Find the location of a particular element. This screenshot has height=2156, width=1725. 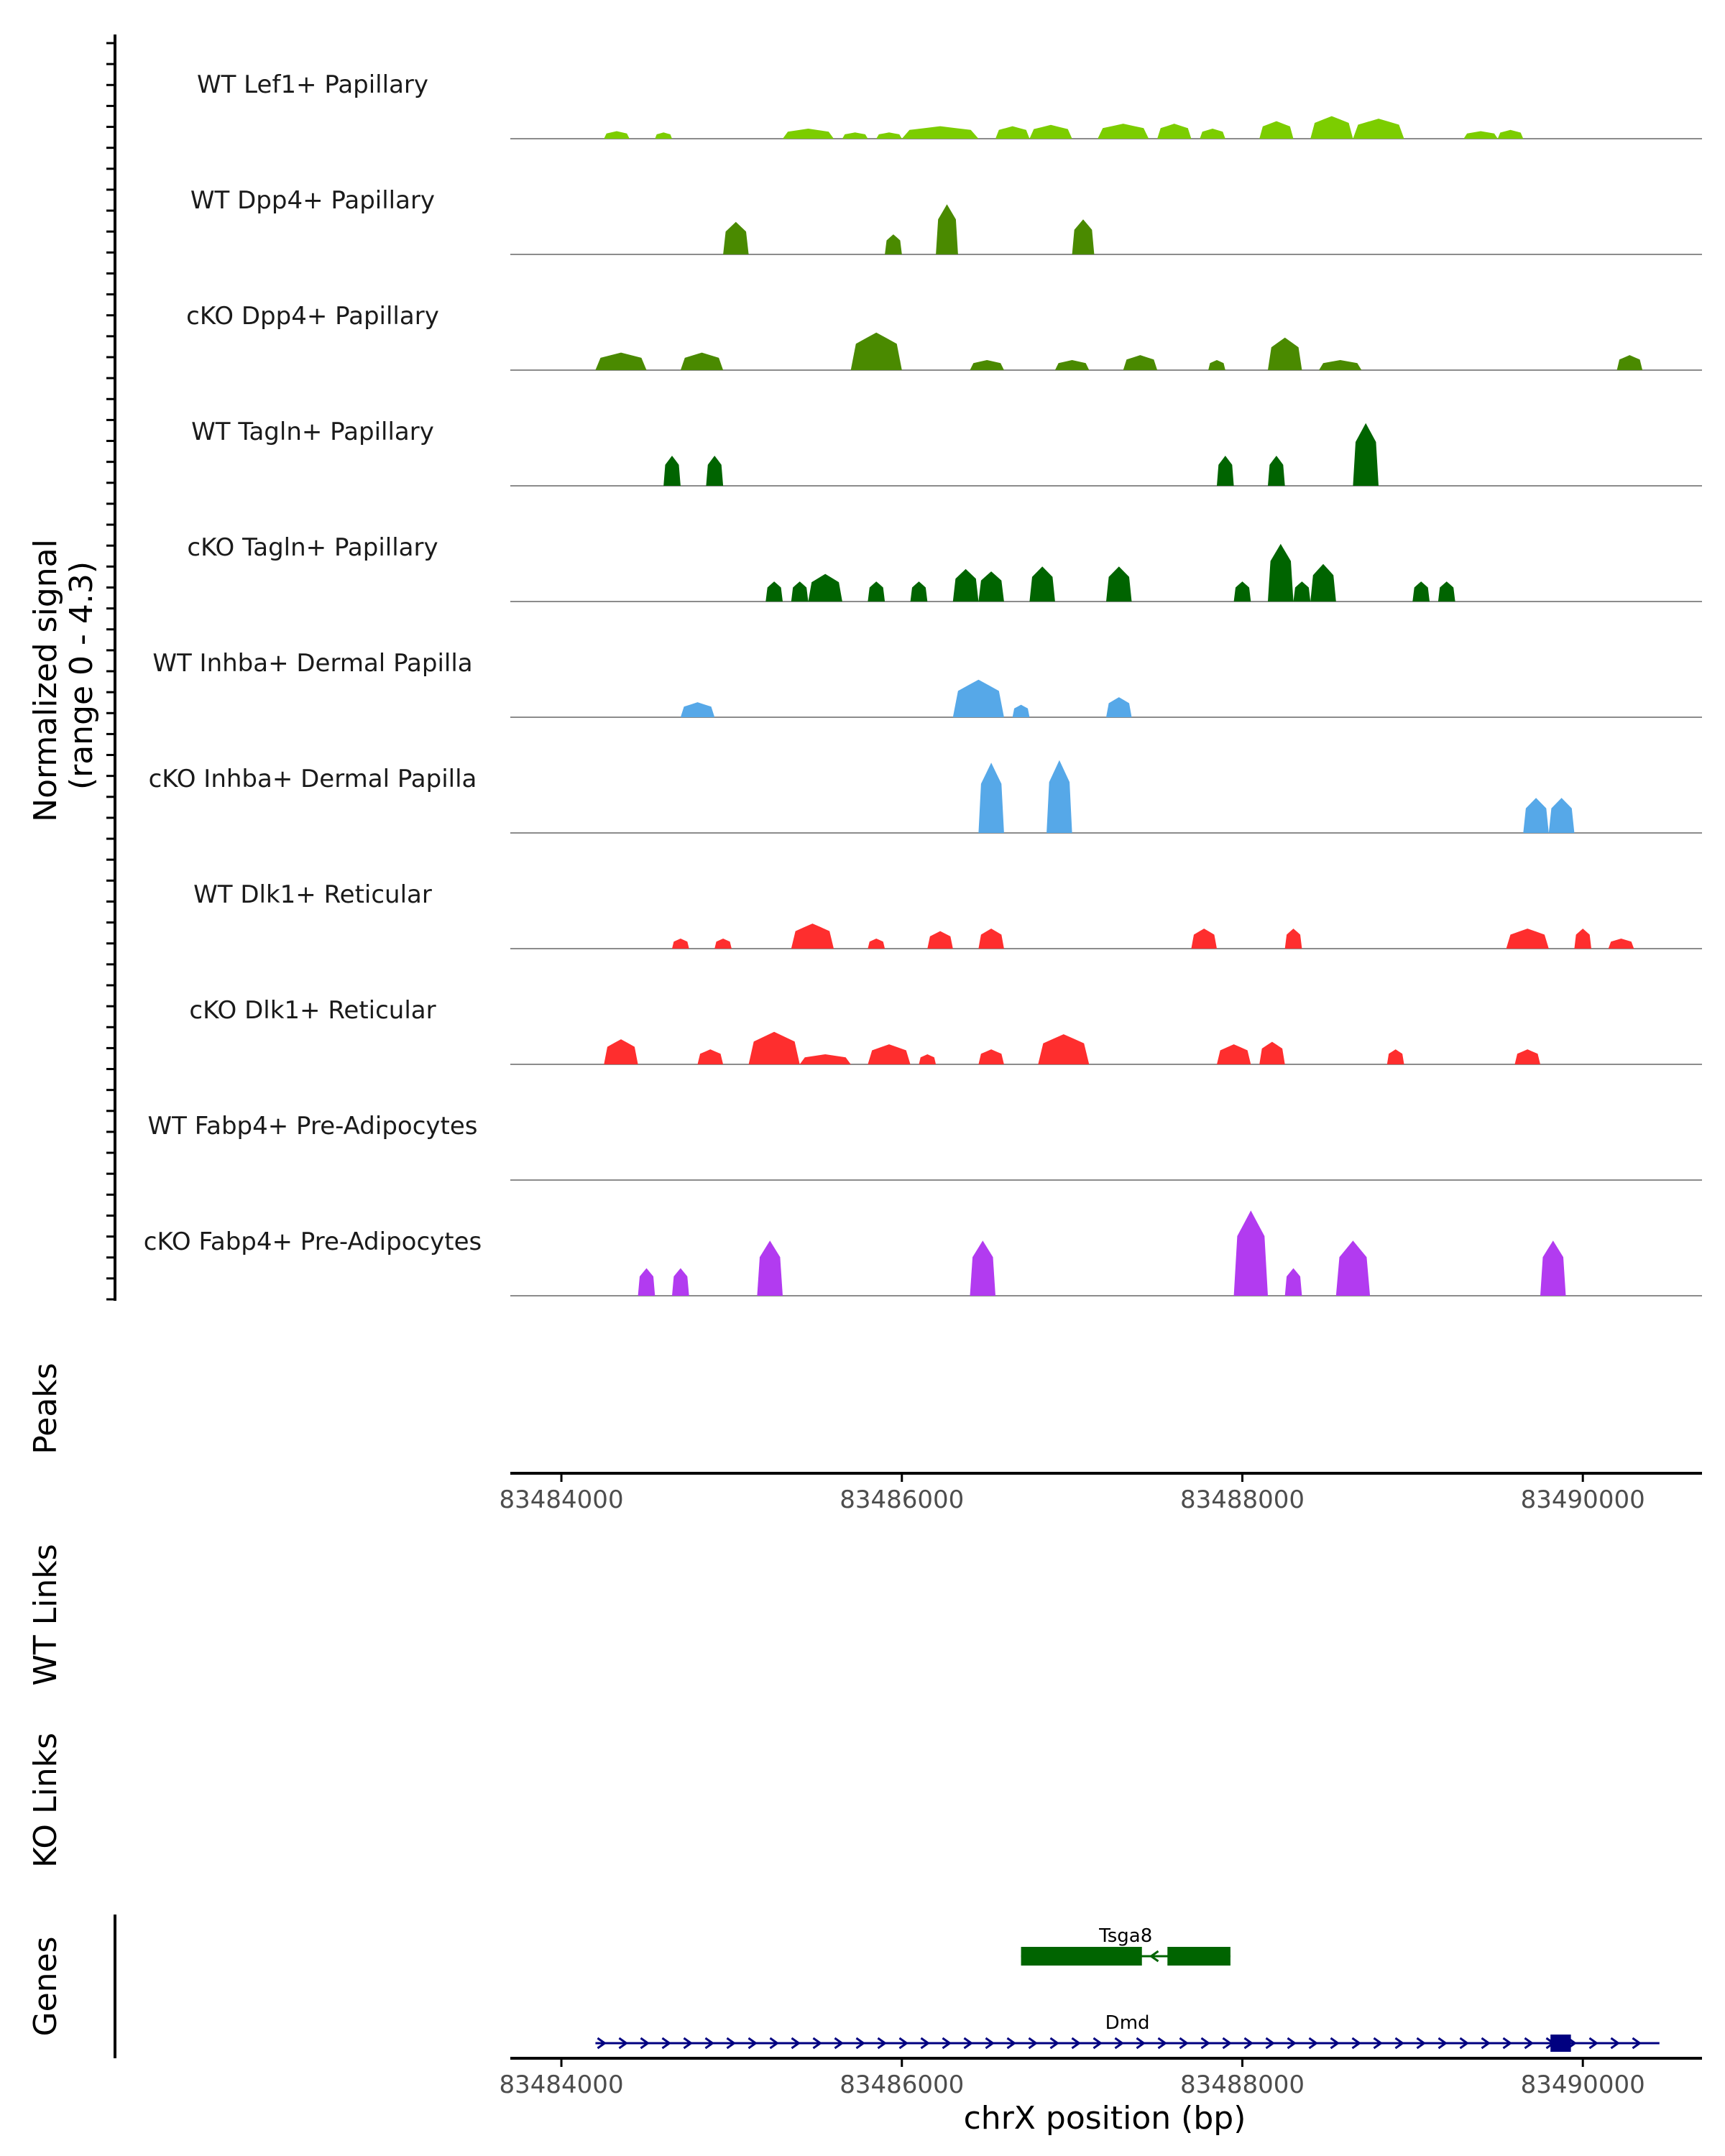

coverage-track: WT Inhba+ Dermal Papilla is located at coordinates (927, 683).